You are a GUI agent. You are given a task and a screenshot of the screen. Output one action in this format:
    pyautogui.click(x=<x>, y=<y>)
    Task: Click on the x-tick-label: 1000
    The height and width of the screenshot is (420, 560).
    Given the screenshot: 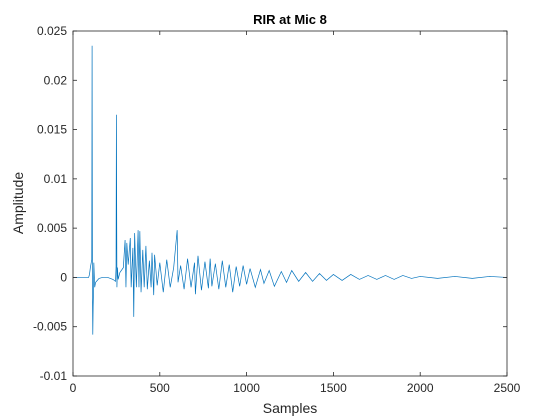 What is the action you would take?
    pyautogui.click(x=246, y=388)
    